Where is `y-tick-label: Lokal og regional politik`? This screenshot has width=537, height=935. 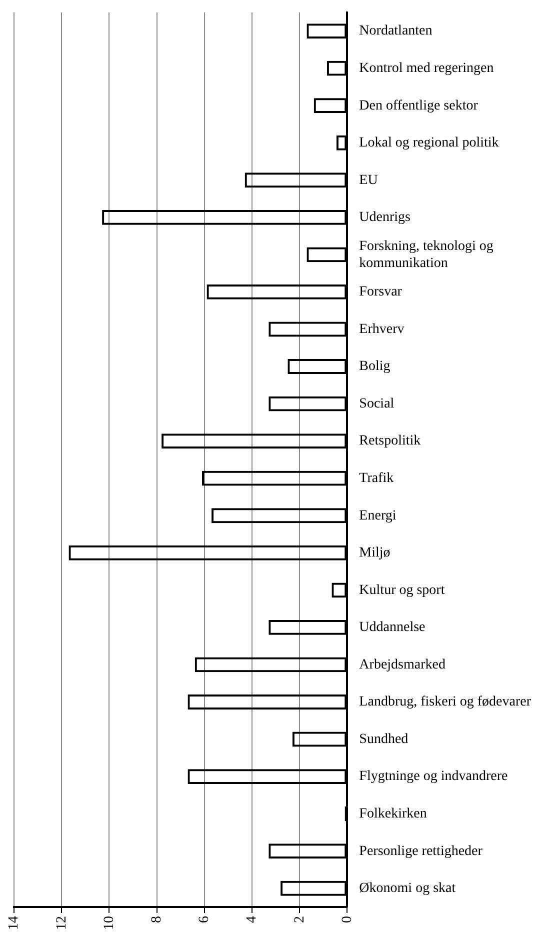
y-tick-label: Lokal og regional politik is located at coordinates (429, 143).